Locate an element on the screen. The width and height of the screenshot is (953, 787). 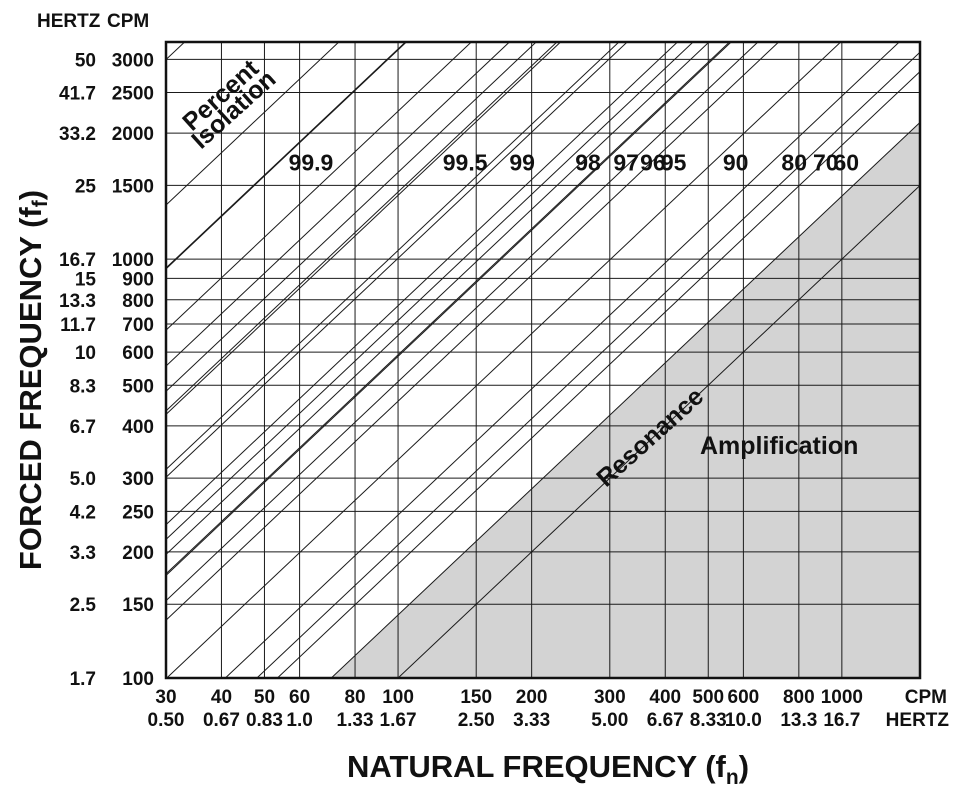
y-tick-hz-700: 11.7 is located at coordinates (78, 325).